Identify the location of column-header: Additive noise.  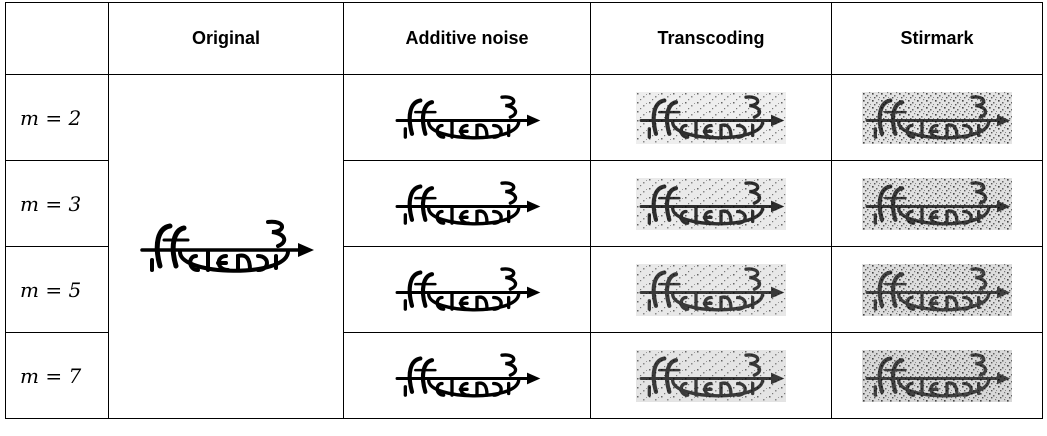
(467, 38).